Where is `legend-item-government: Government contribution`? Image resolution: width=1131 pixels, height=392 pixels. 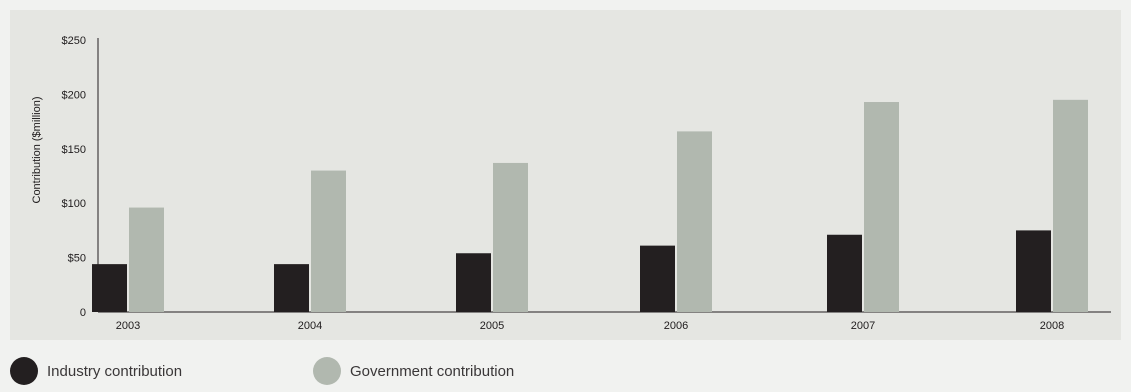
legend-item-government: Government contribution is located at coordinates (413, 371).